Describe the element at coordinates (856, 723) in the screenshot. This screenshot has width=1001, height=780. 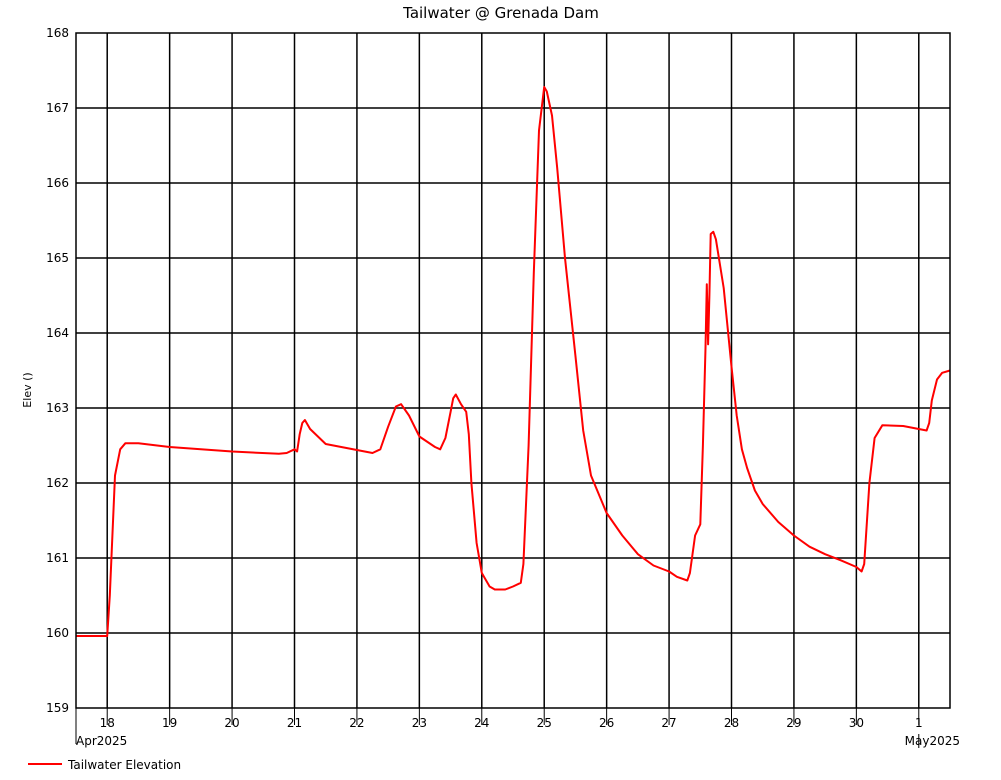
I see `x-tick-label-30: 30` at that location.